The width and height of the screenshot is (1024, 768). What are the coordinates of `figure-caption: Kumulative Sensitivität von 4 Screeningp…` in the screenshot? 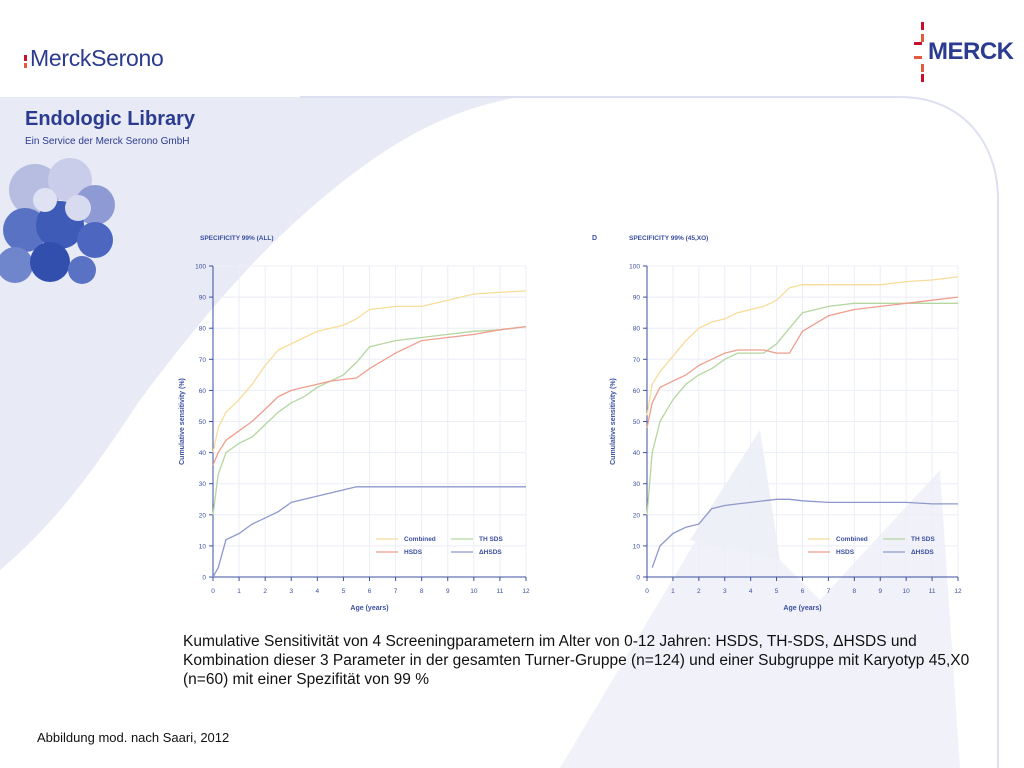 It's located at (576, 660).